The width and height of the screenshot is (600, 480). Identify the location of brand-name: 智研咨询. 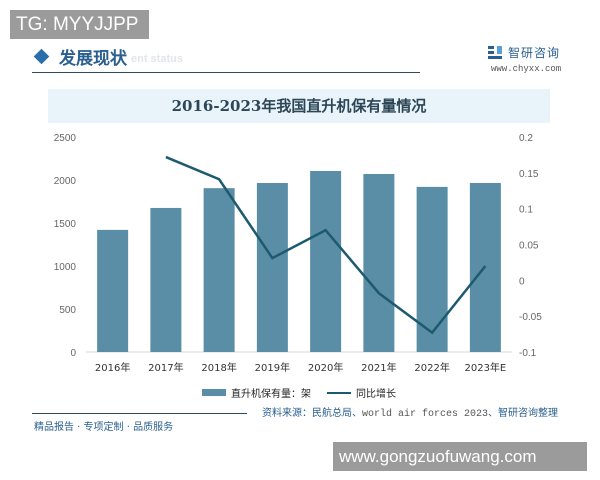
(534, 53).